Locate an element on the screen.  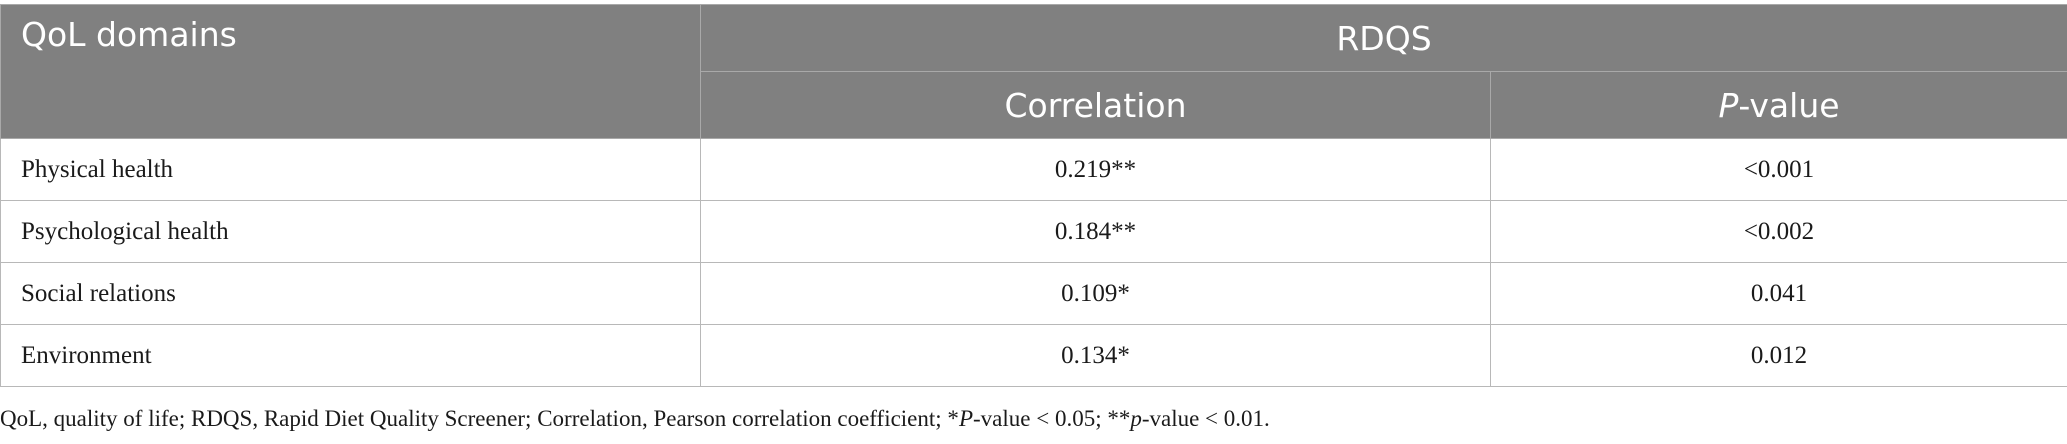
row-correlation: 0.134* is located at coordinates (1095, 355).